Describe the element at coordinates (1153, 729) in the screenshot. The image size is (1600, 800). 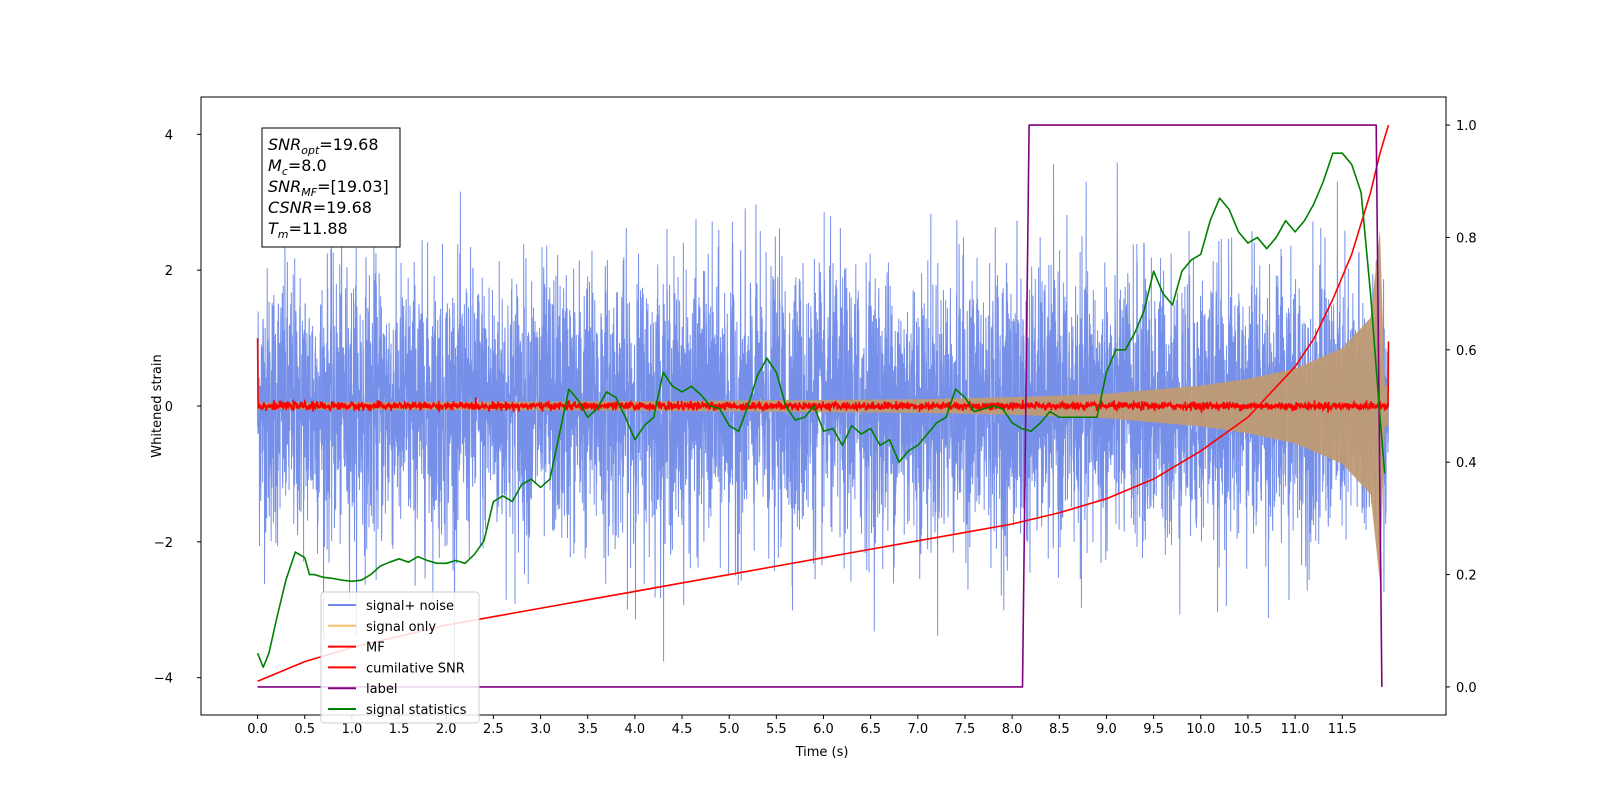
I see `x-tick-label: 9.5` at that location.